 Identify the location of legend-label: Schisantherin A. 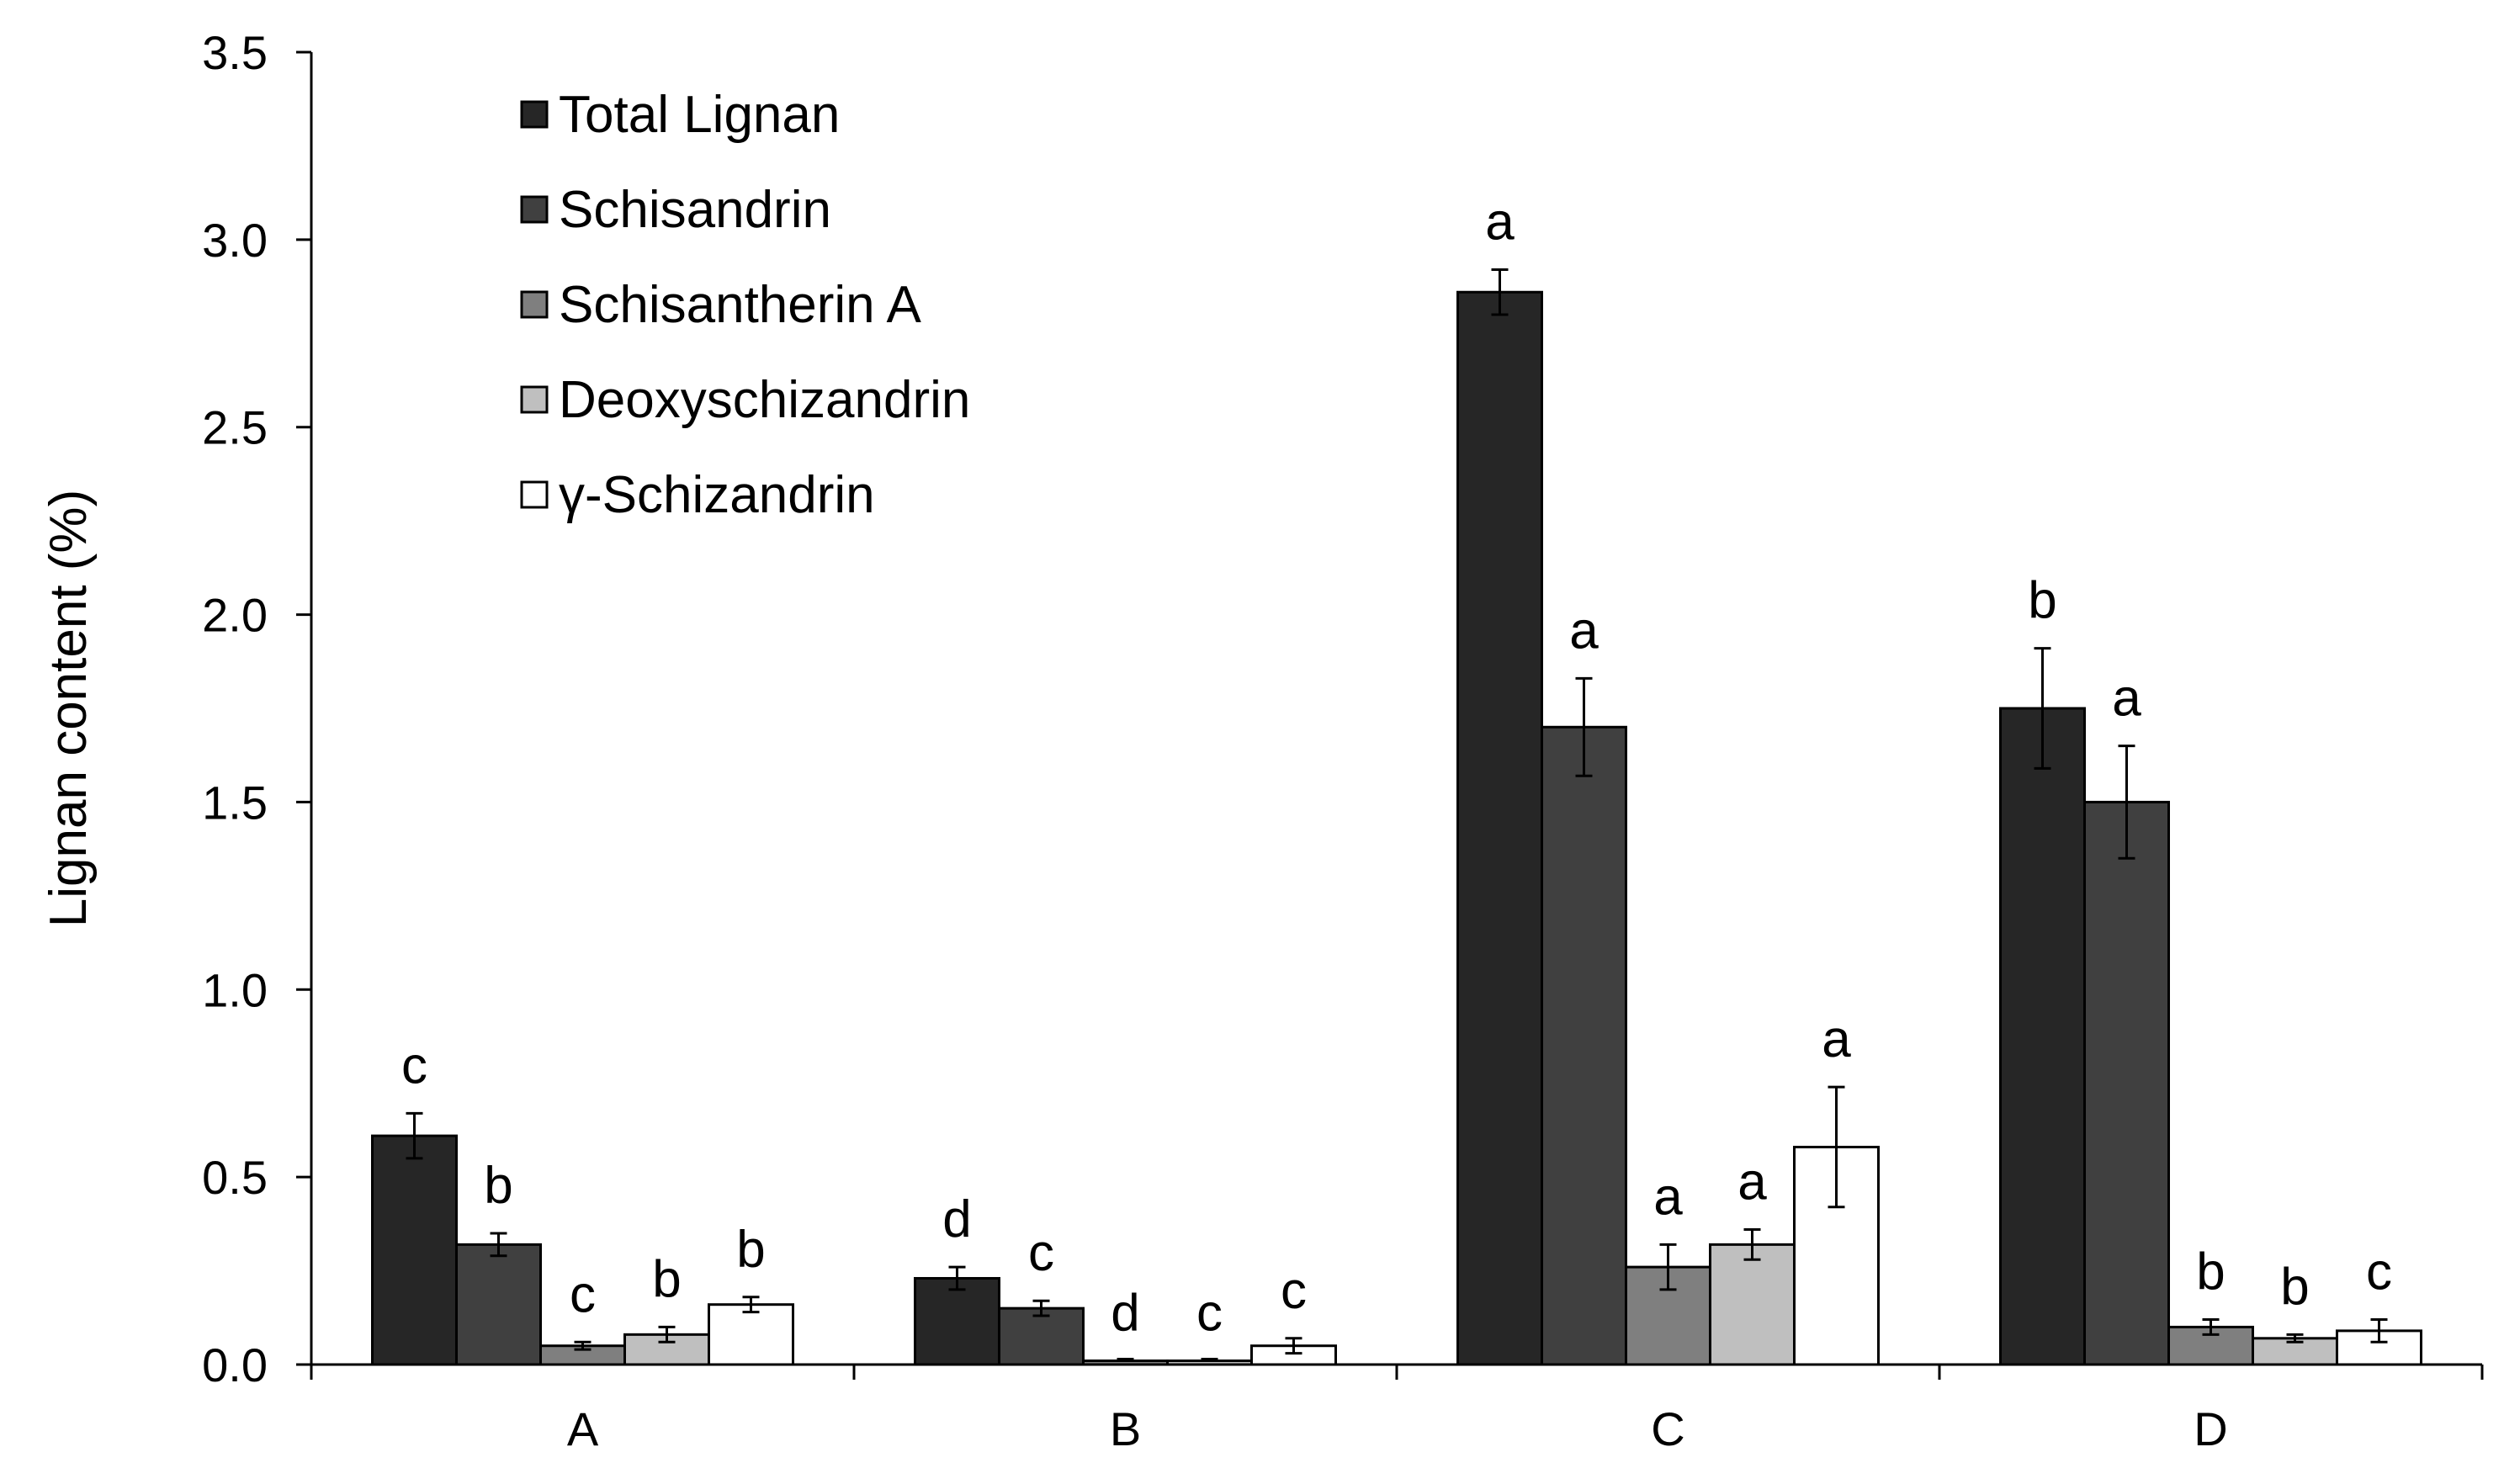
(740, 305).